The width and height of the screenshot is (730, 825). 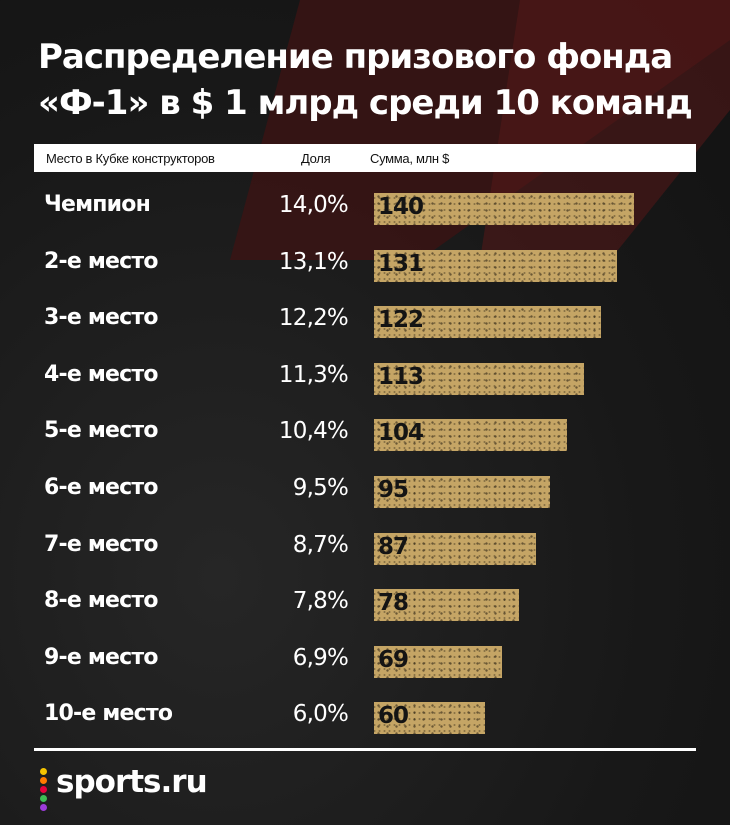 What do you see at coordinates (101, 431) in the screenshot?
I see `row-place-label: 5-е место` at bounding box center [101, 431].